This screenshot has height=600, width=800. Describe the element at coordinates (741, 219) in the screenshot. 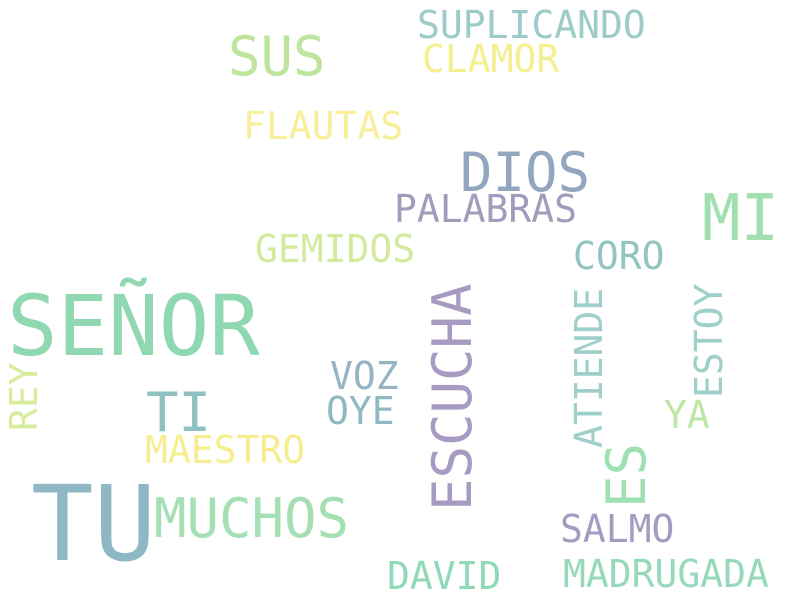

I see `word-mi: MI` at that location.